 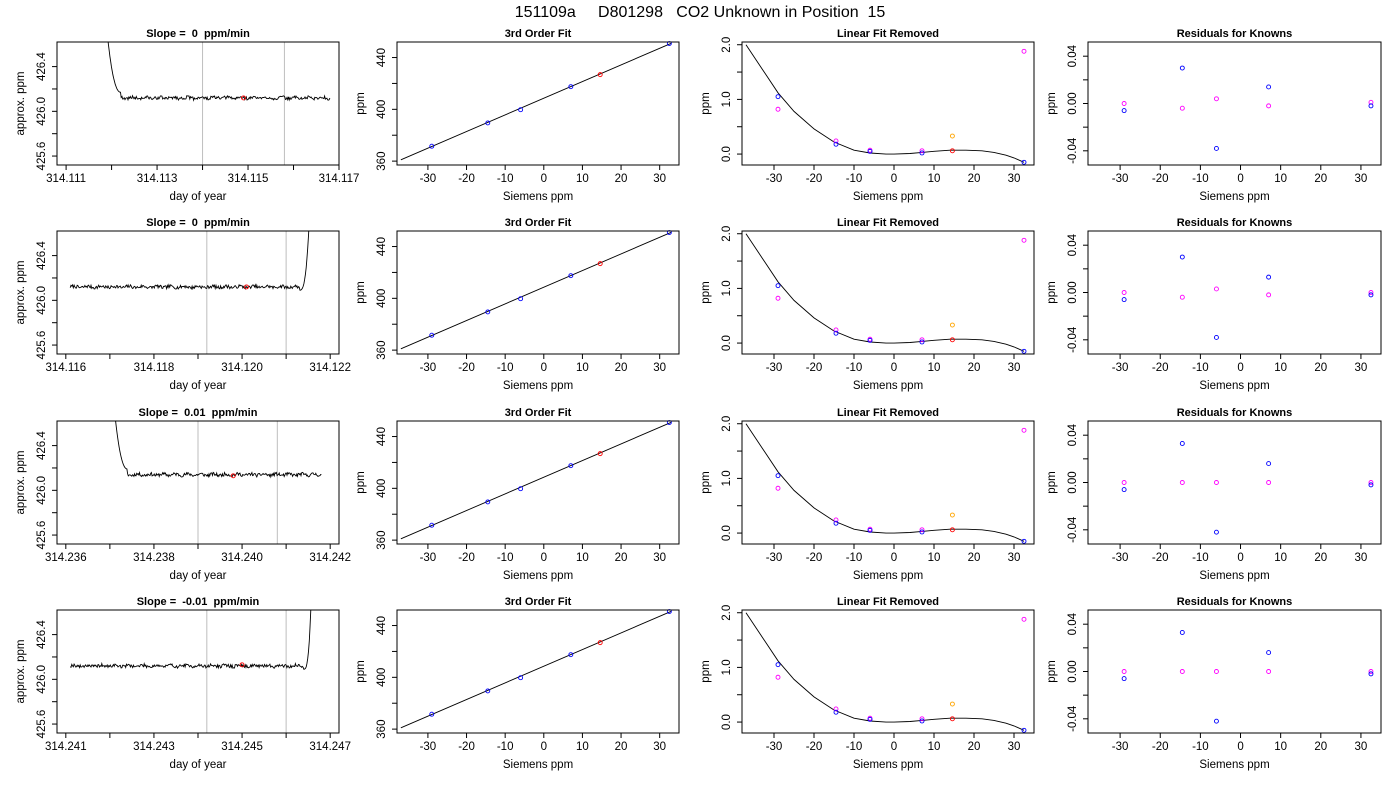 What do you see at coordinates (1073, 671) in the screenshot?
I see `panel-16-ytick-label-3: 0.00` at bounding box center [1073, 671].